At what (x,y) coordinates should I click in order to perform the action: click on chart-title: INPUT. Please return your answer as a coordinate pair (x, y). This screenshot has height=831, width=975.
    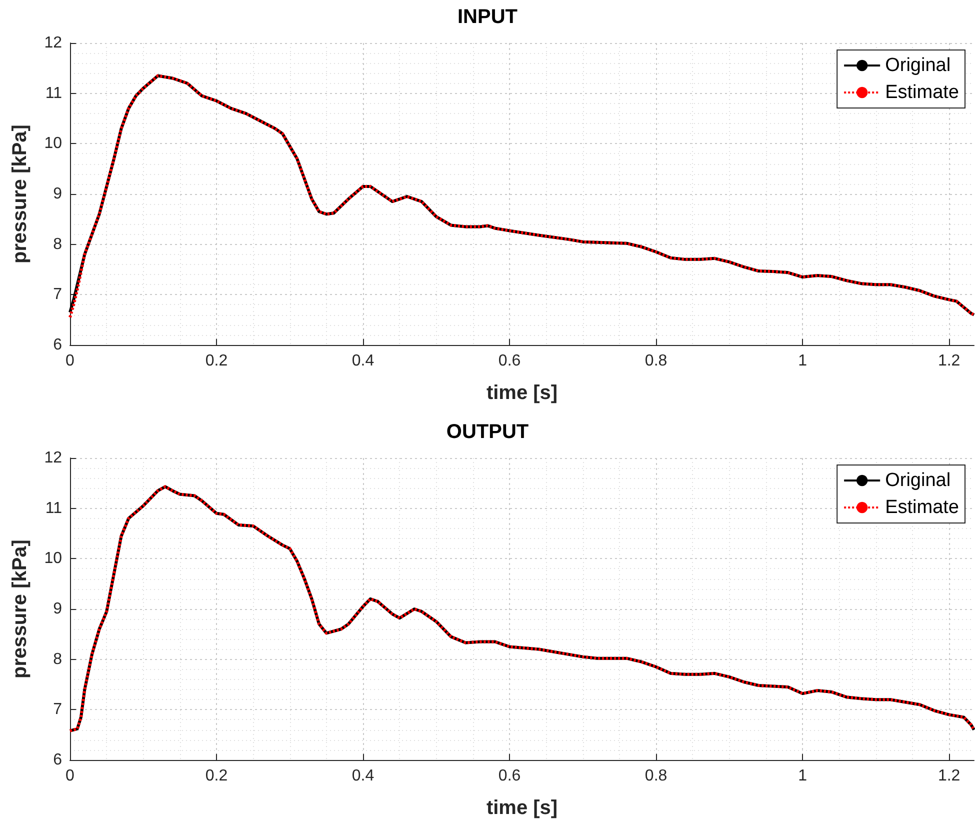
    Looking at the image, I should click on (488, 17).